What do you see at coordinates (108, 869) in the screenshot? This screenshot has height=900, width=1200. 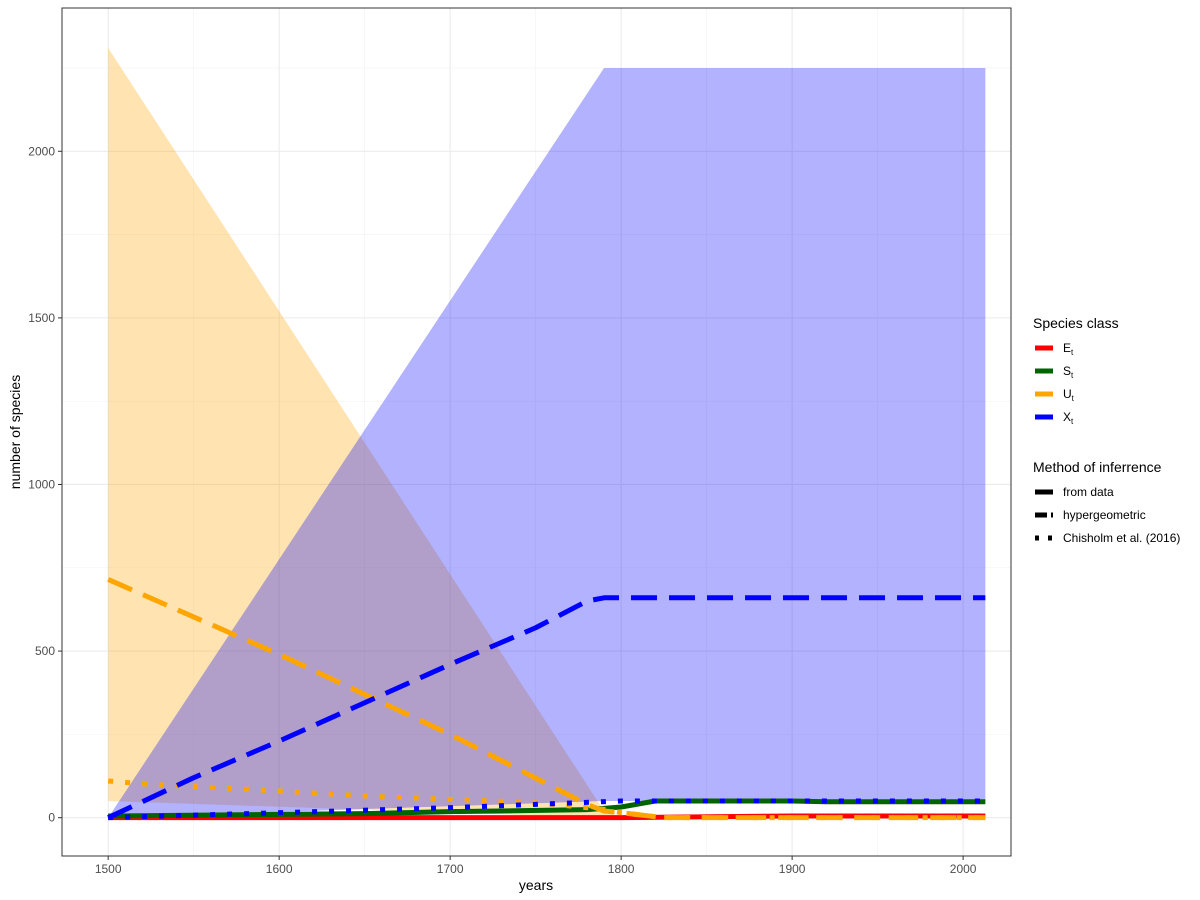 I see `x-tick-label: 1500` at bounding box center [108, 869].